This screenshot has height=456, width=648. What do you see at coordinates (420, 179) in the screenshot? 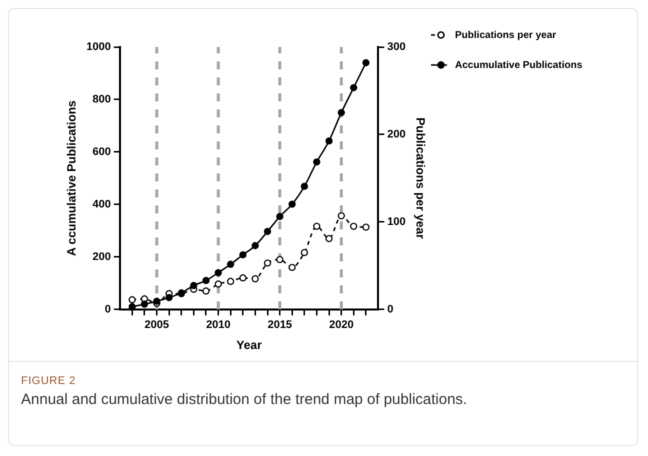
I see `y2-axis-title: Publications per year` at bounding box center [420, 179].